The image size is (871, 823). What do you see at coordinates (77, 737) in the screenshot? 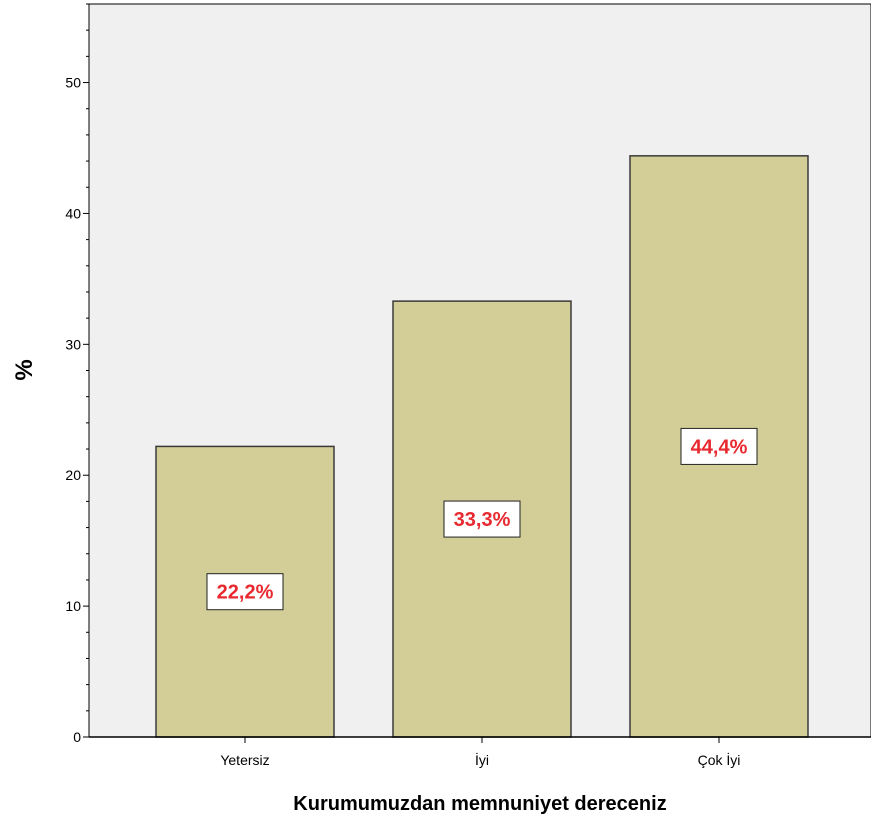
I see `y-tick-label: 0` at bounding box center [77, 737].